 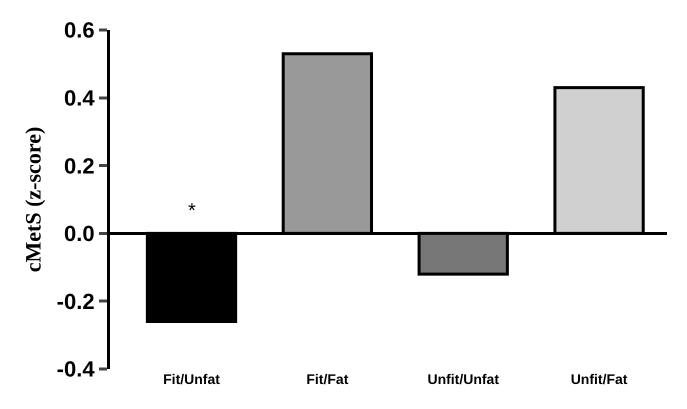 What do you see at coordinates (79, 30) in the screenshot?
I see `y-tick-label: 0.6` at bounding box center [79, 30].